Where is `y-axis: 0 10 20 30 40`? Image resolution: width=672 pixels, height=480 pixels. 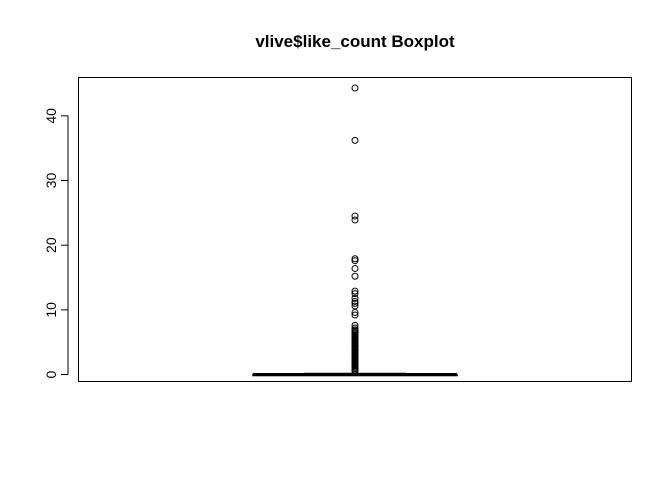 y-axis: 0 10 20 30 40 is located at coordinates (56, 243).